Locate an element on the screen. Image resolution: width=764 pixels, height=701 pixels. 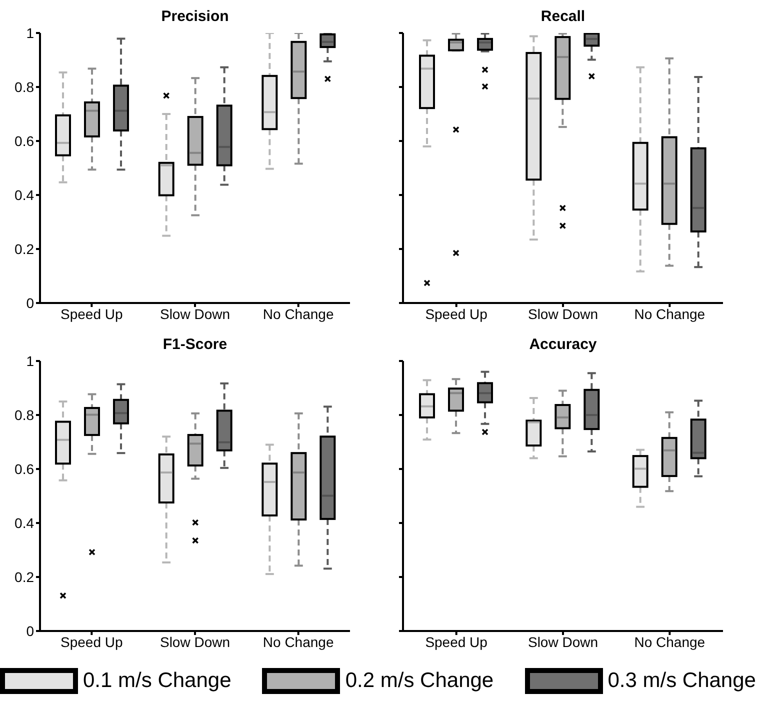
chart-title: Accuracy is located at coordinates (563, 345).